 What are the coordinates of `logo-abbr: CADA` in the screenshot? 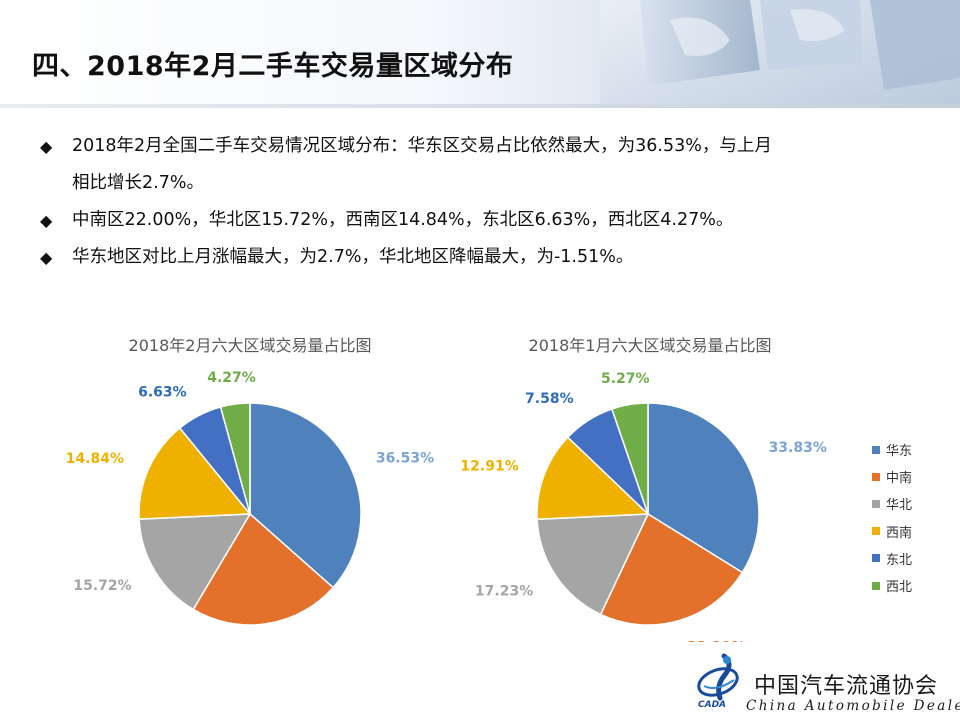 It's located at (712, 705).